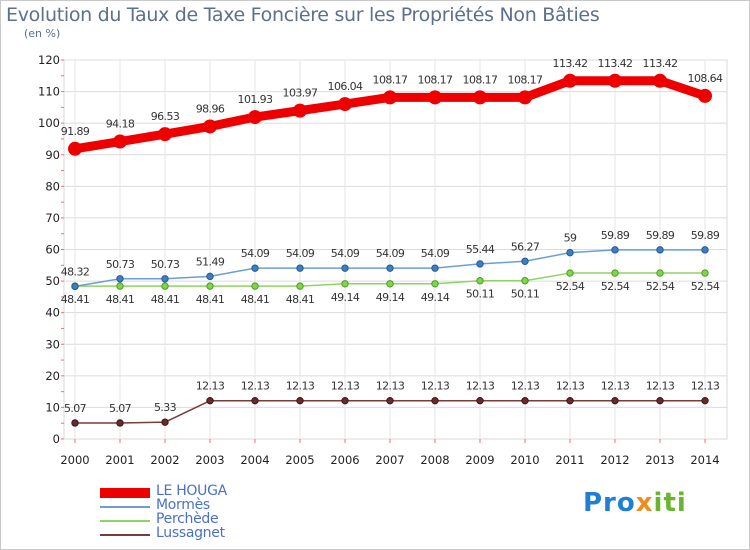  Describe the element at coordinates (299, 460) in the screenshot. I see `x-tick-label: 2005` at that location.